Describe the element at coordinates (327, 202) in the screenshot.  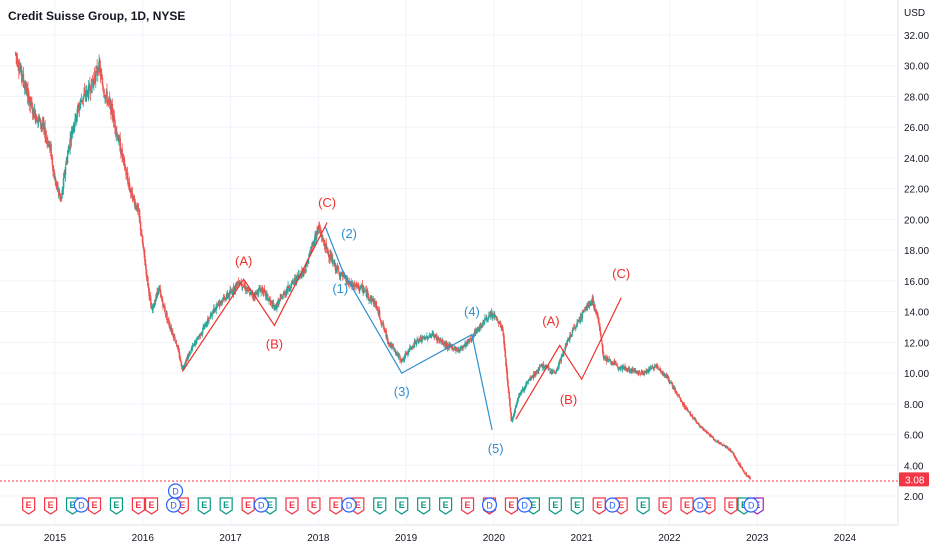
I see `wave-label: (C)` at that location.